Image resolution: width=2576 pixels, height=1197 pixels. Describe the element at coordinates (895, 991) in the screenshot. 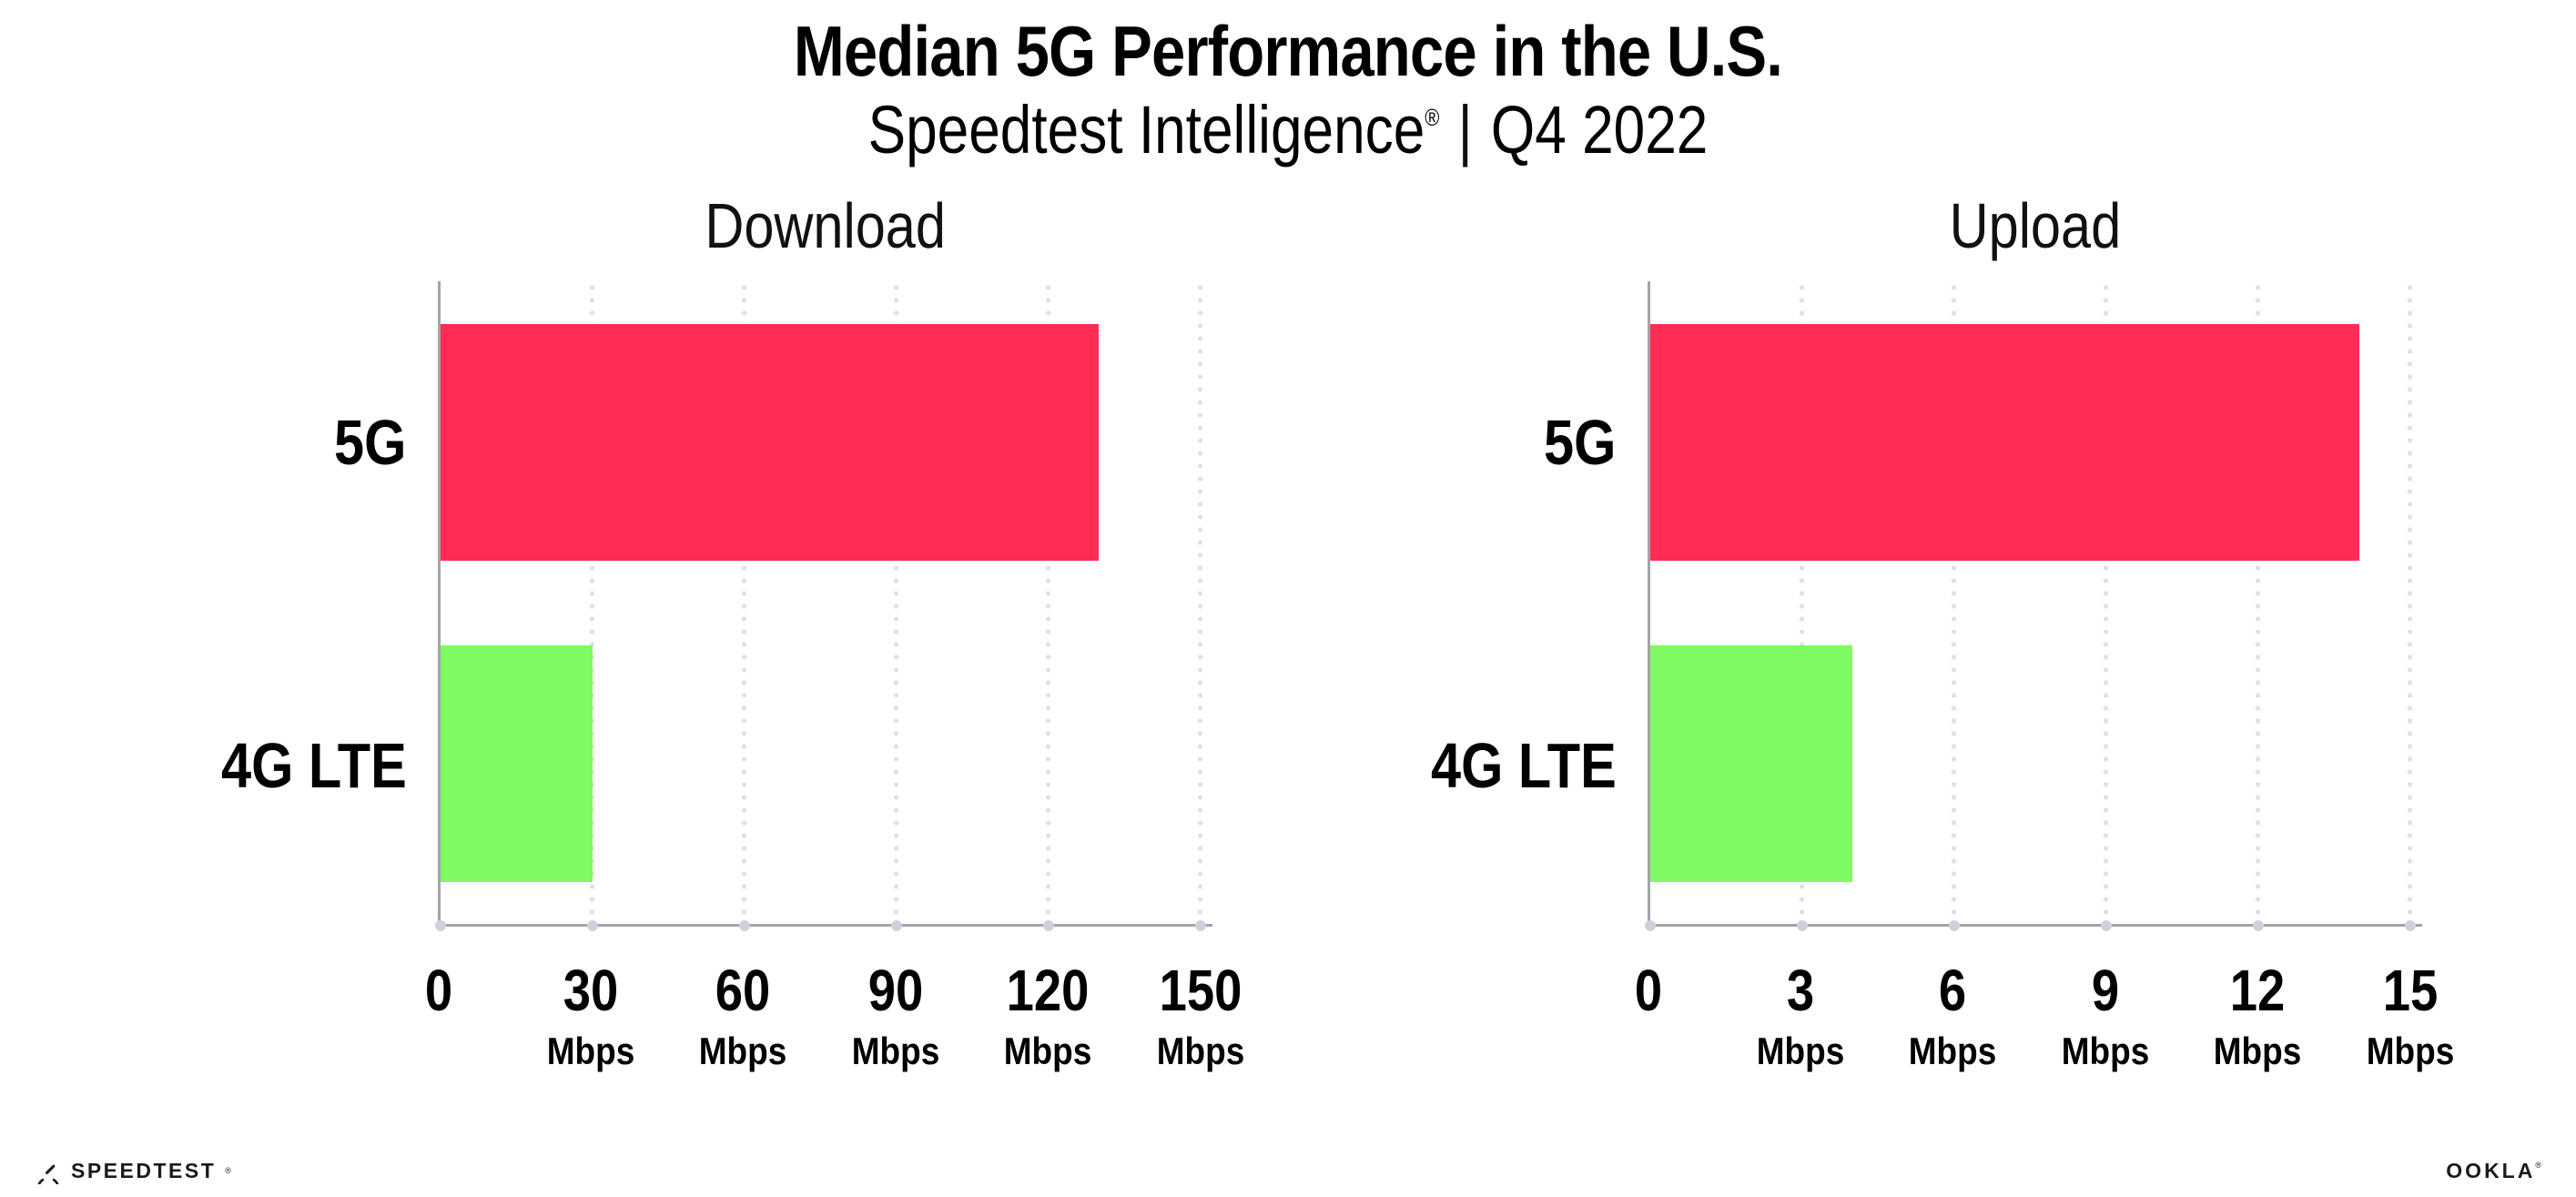

I see `x-tick-value: 90` at that location.